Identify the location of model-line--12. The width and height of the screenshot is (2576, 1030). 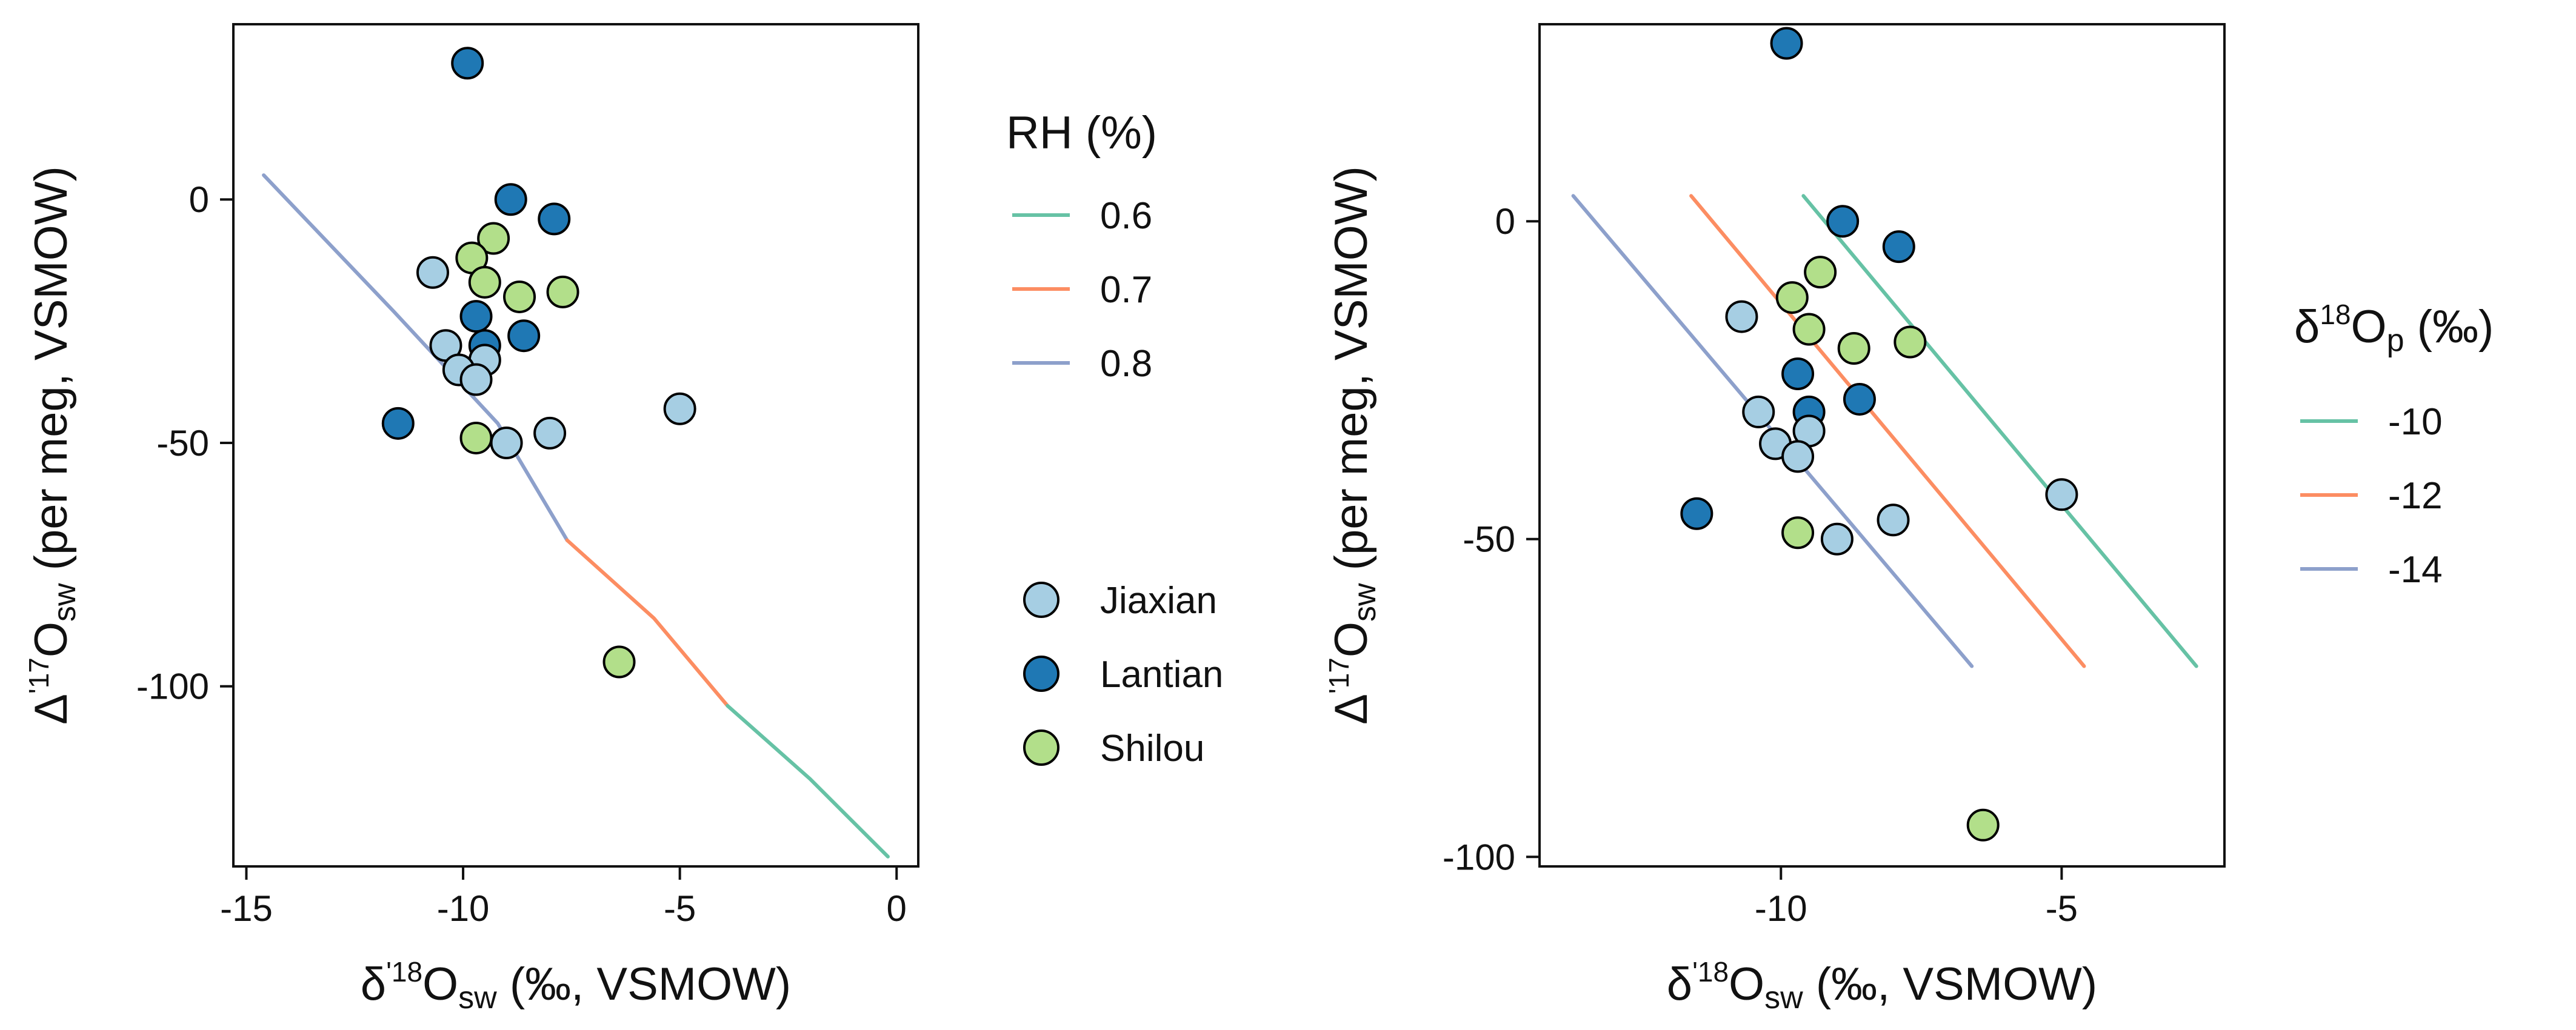
(1887, 431).